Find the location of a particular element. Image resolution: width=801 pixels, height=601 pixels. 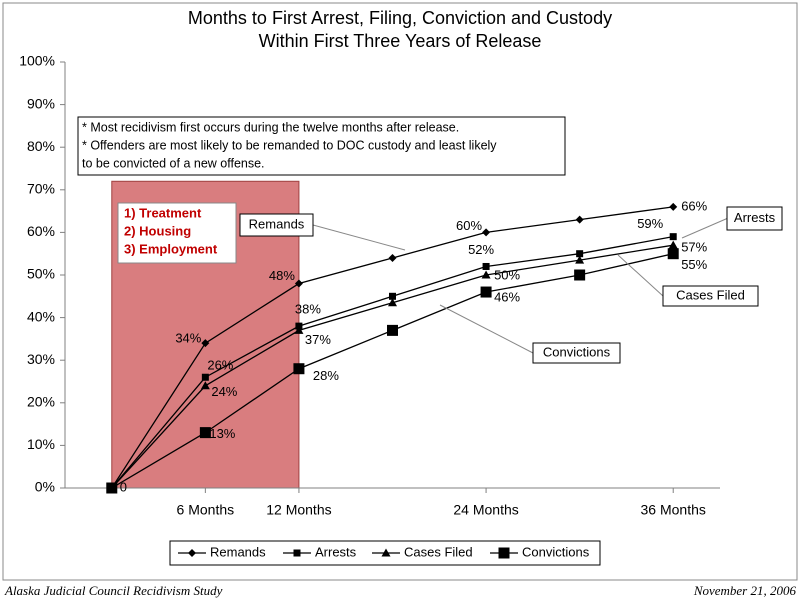

data-label: 52% is located at coordinates (481, 249).